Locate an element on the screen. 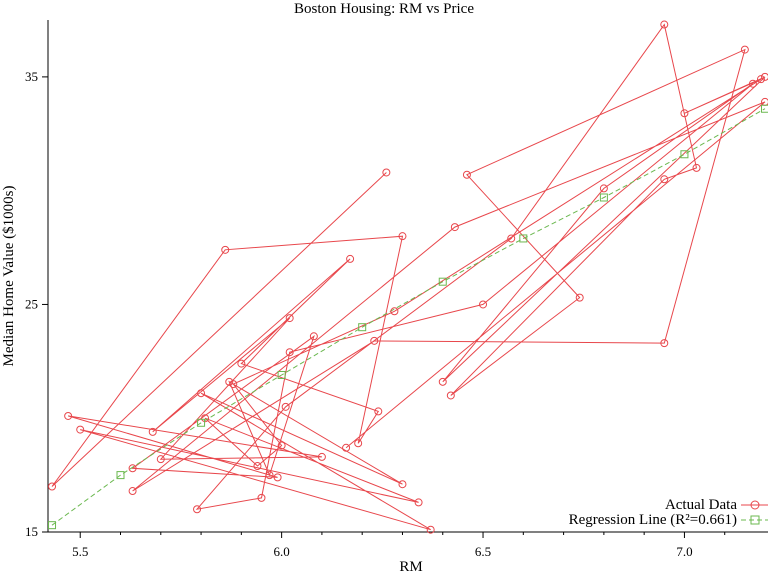  legend-swatch-actual-marker is located at coordinates (755, 505).